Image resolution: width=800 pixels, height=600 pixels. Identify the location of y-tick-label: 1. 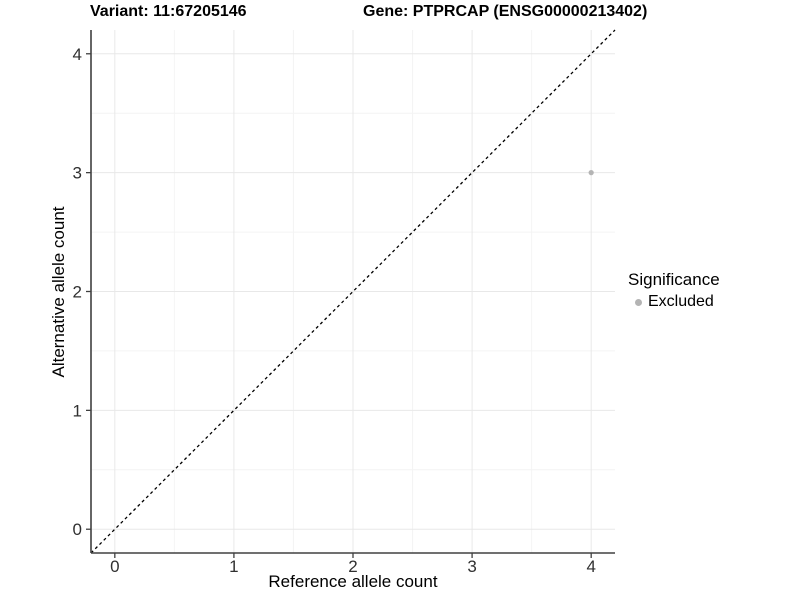
(77, 410).